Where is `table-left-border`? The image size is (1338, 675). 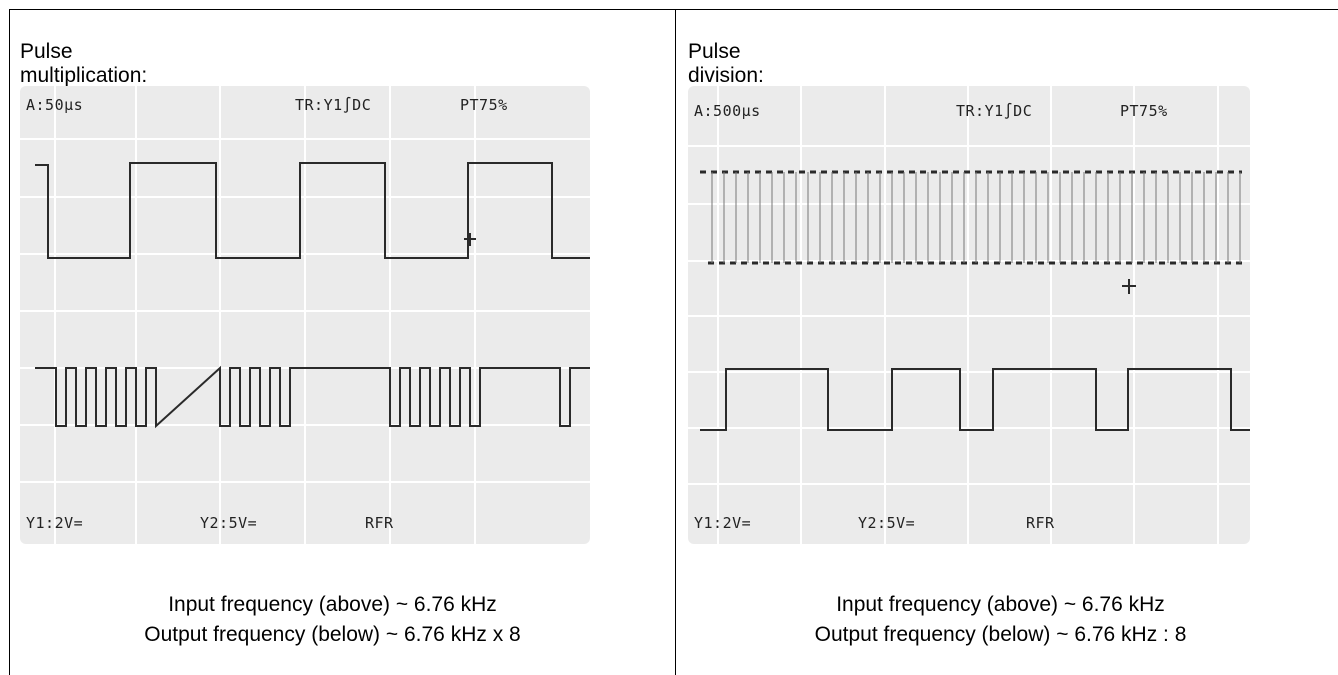 table-left-border is located at coordinates (9, 342).